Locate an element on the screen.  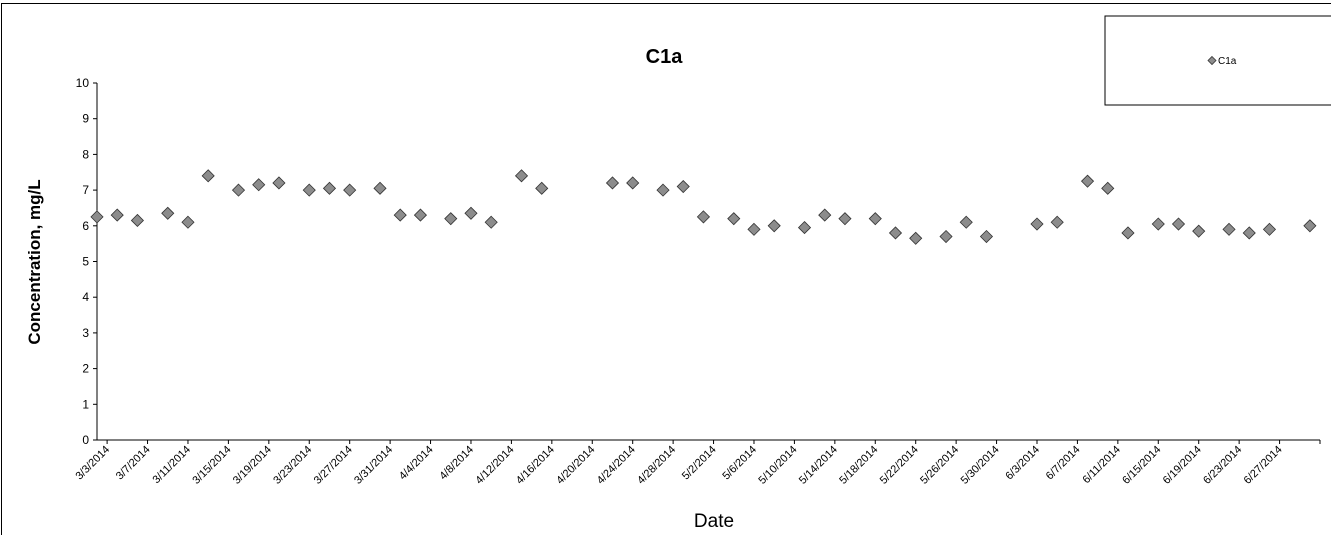
x-tick-label: 5/2/2014 is located at coordinates (699, 463).